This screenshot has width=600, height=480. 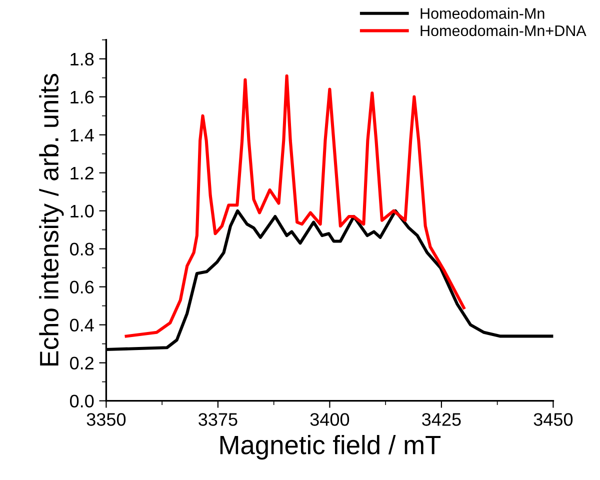 I want to click on x-axis-title: Magnetic field / mT, so click(x=330, y=447).